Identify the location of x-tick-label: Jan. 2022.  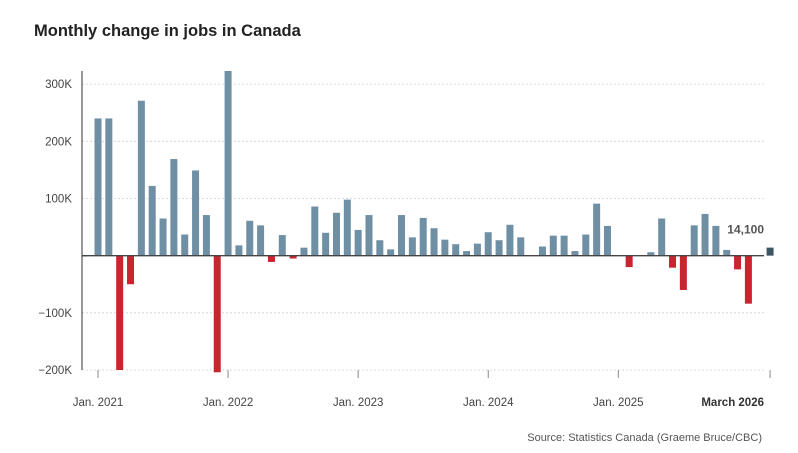
(228, 403).